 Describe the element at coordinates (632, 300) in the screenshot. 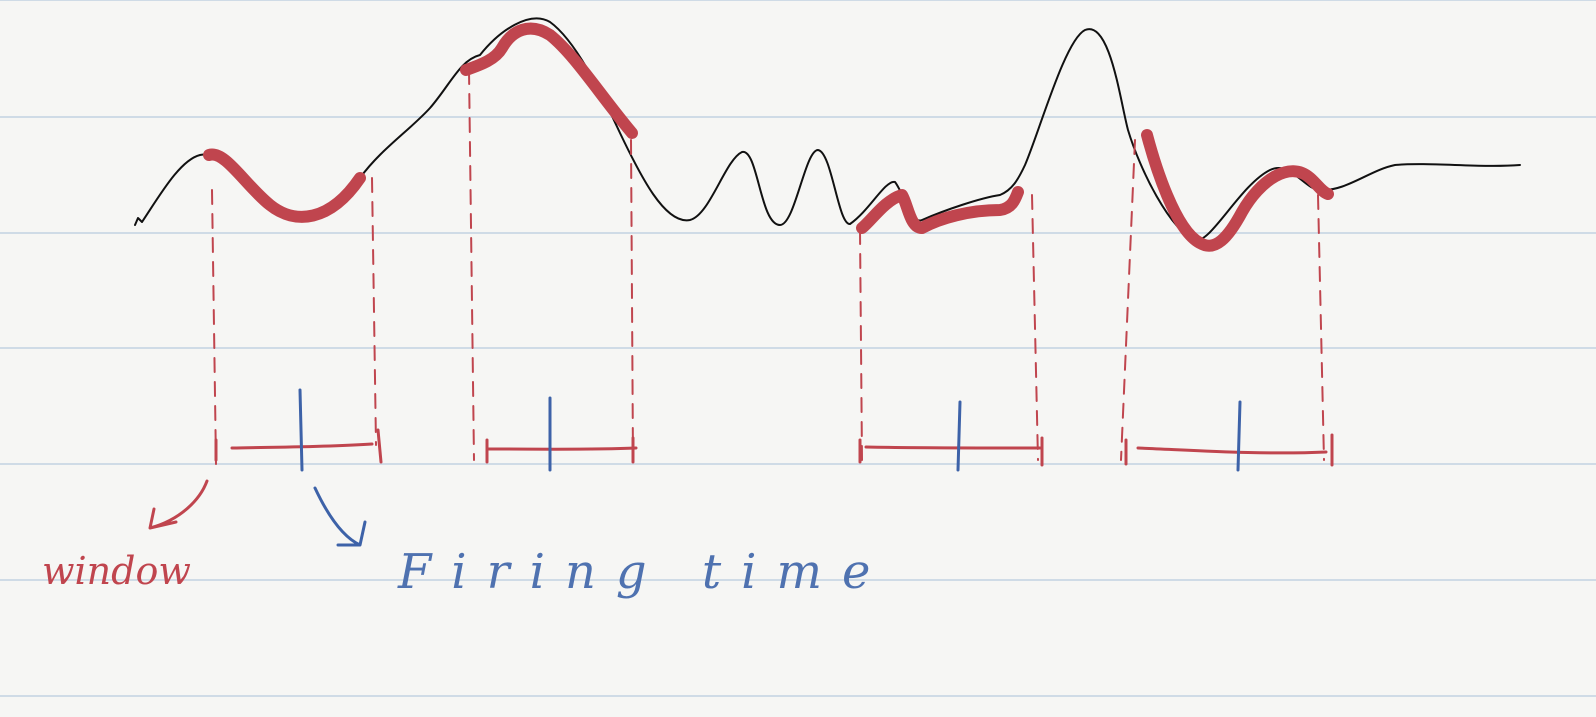

I see `window-2-right-boundary` at that location.